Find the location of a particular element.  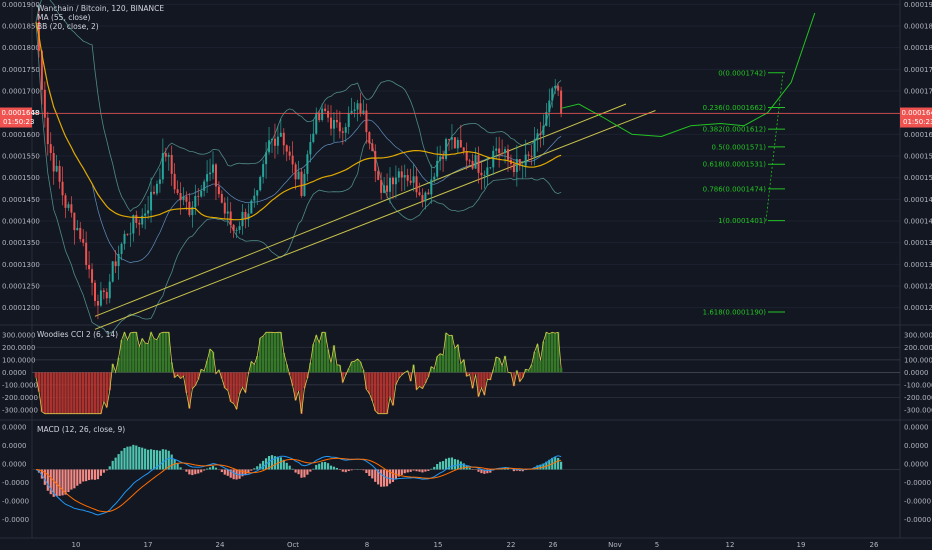

time-axis: 10 17 24 Oct 8 15 22 26 Nov 5 12 19 26 is located at coordinates (475, 545).